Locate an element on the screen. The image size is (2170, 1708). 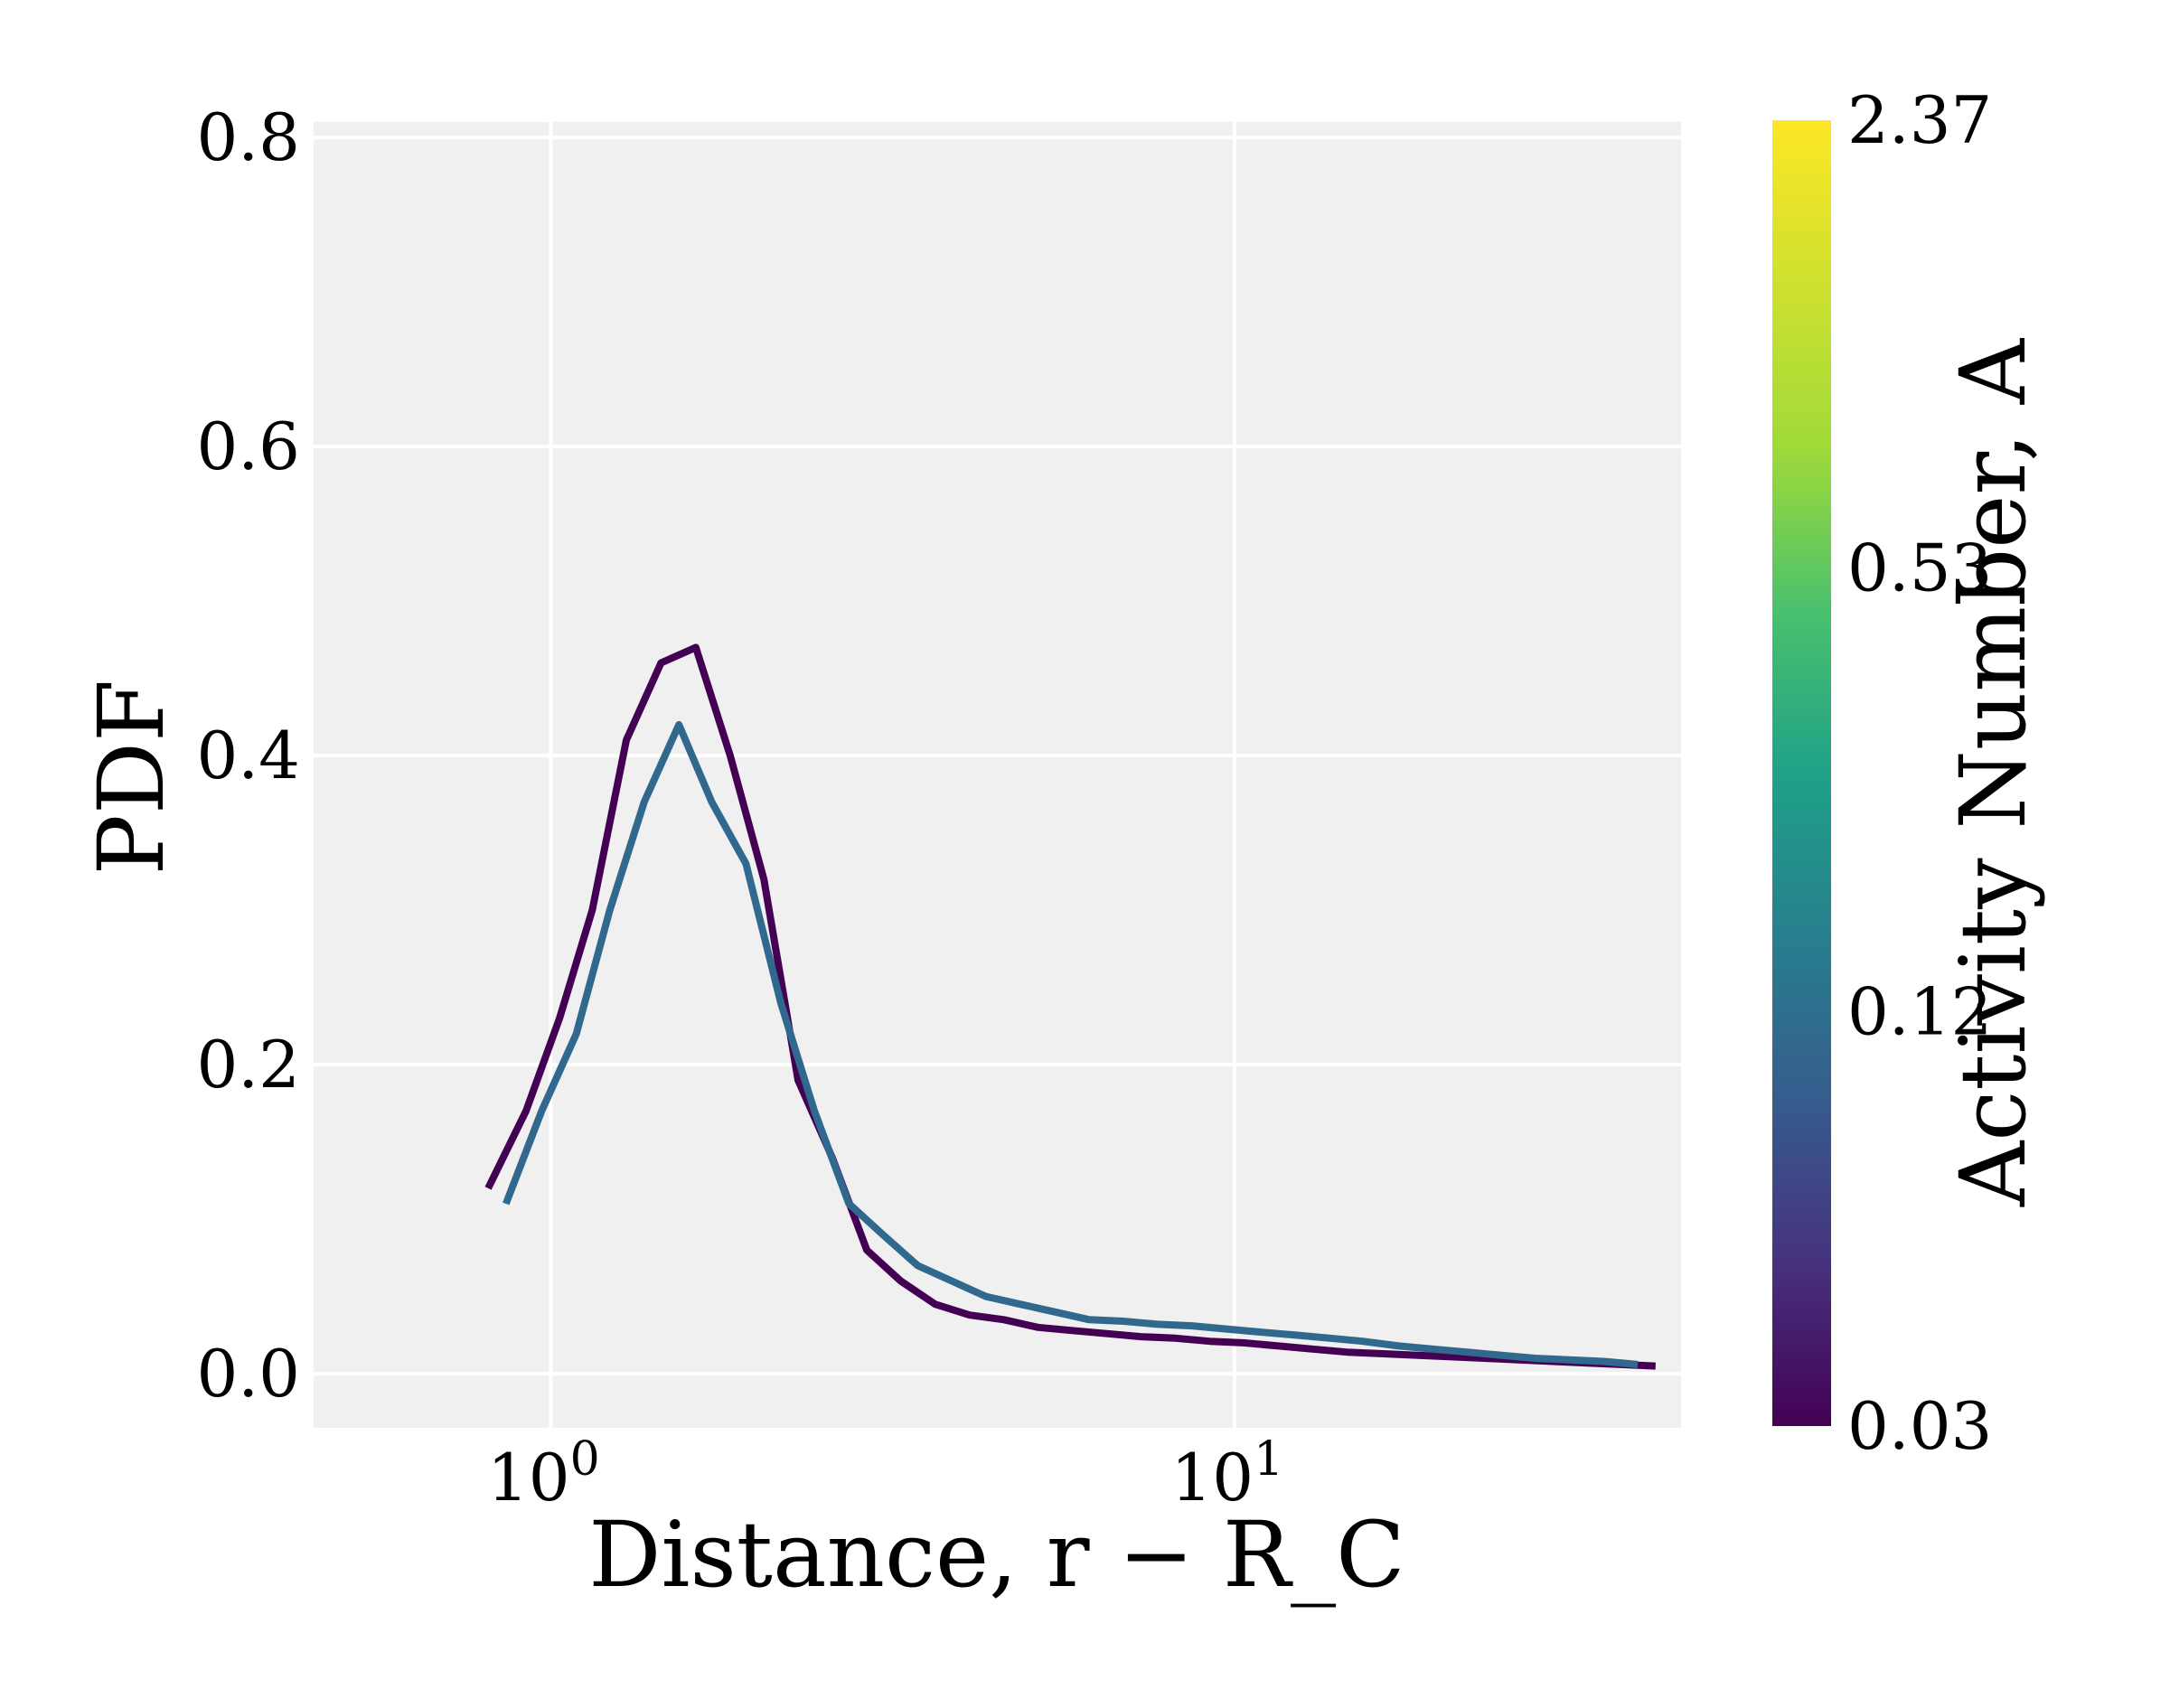
x-tick-labels: 10⁰ 10¹ is located at coordinates (885, 1474).